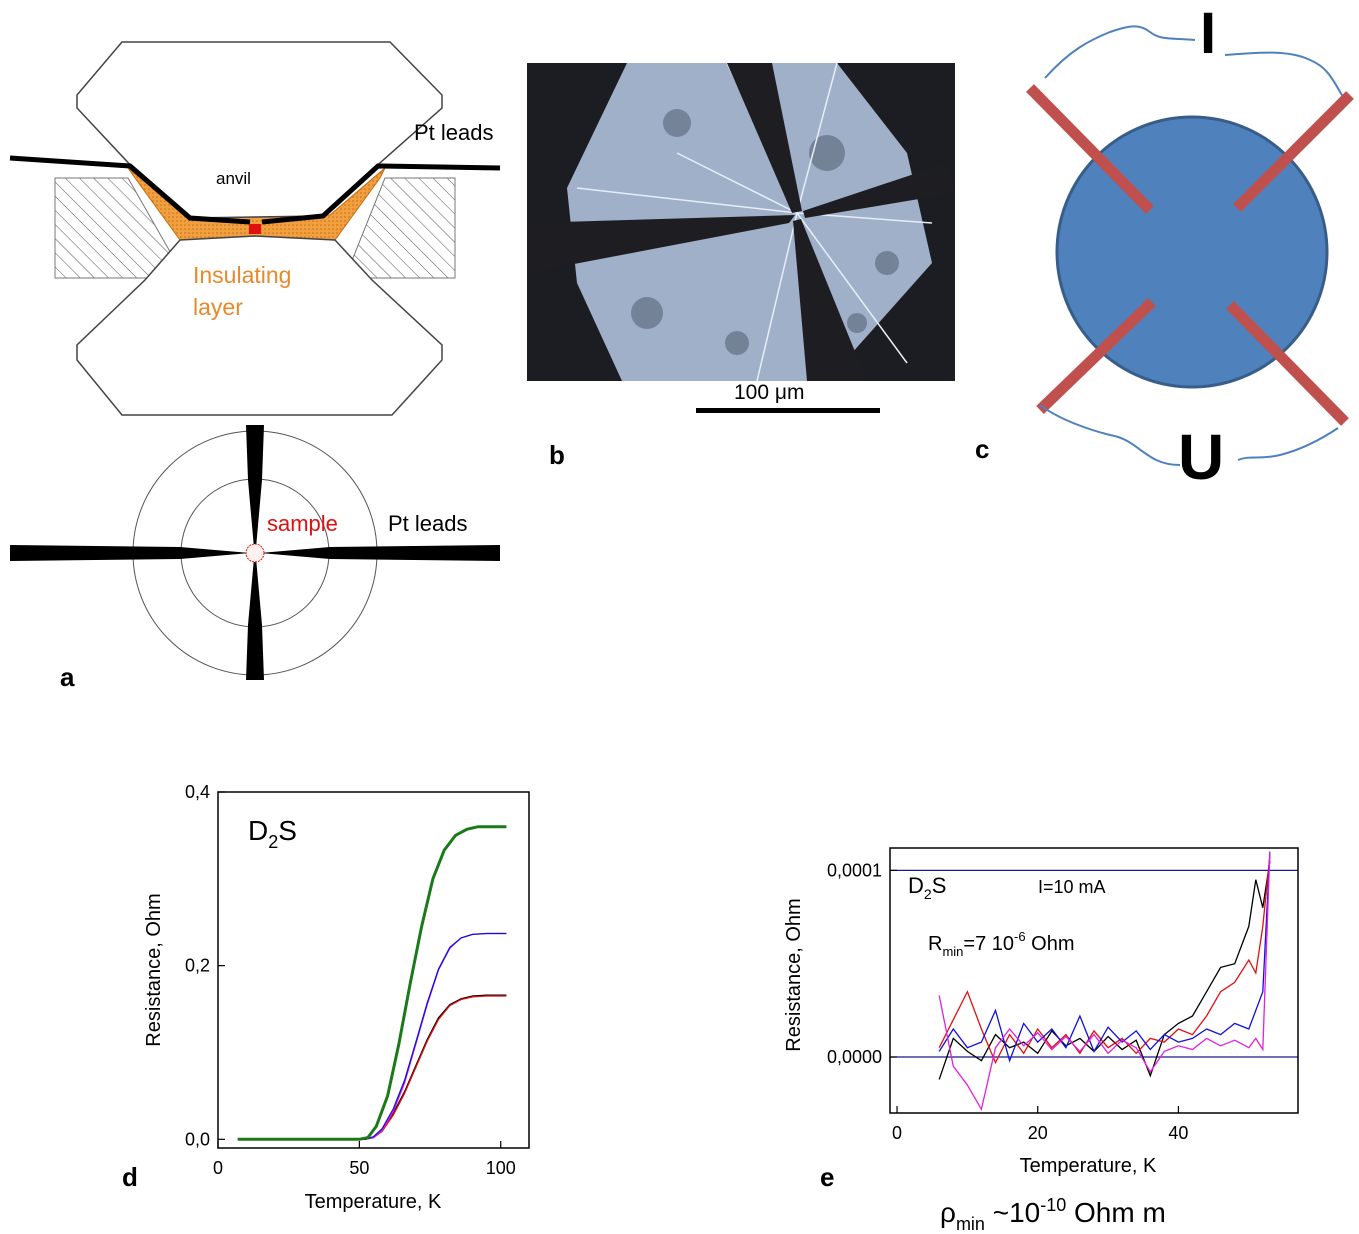 This screenshot has height=1234, width=1359. I want to click on probe-bottom, so click(830, 300).